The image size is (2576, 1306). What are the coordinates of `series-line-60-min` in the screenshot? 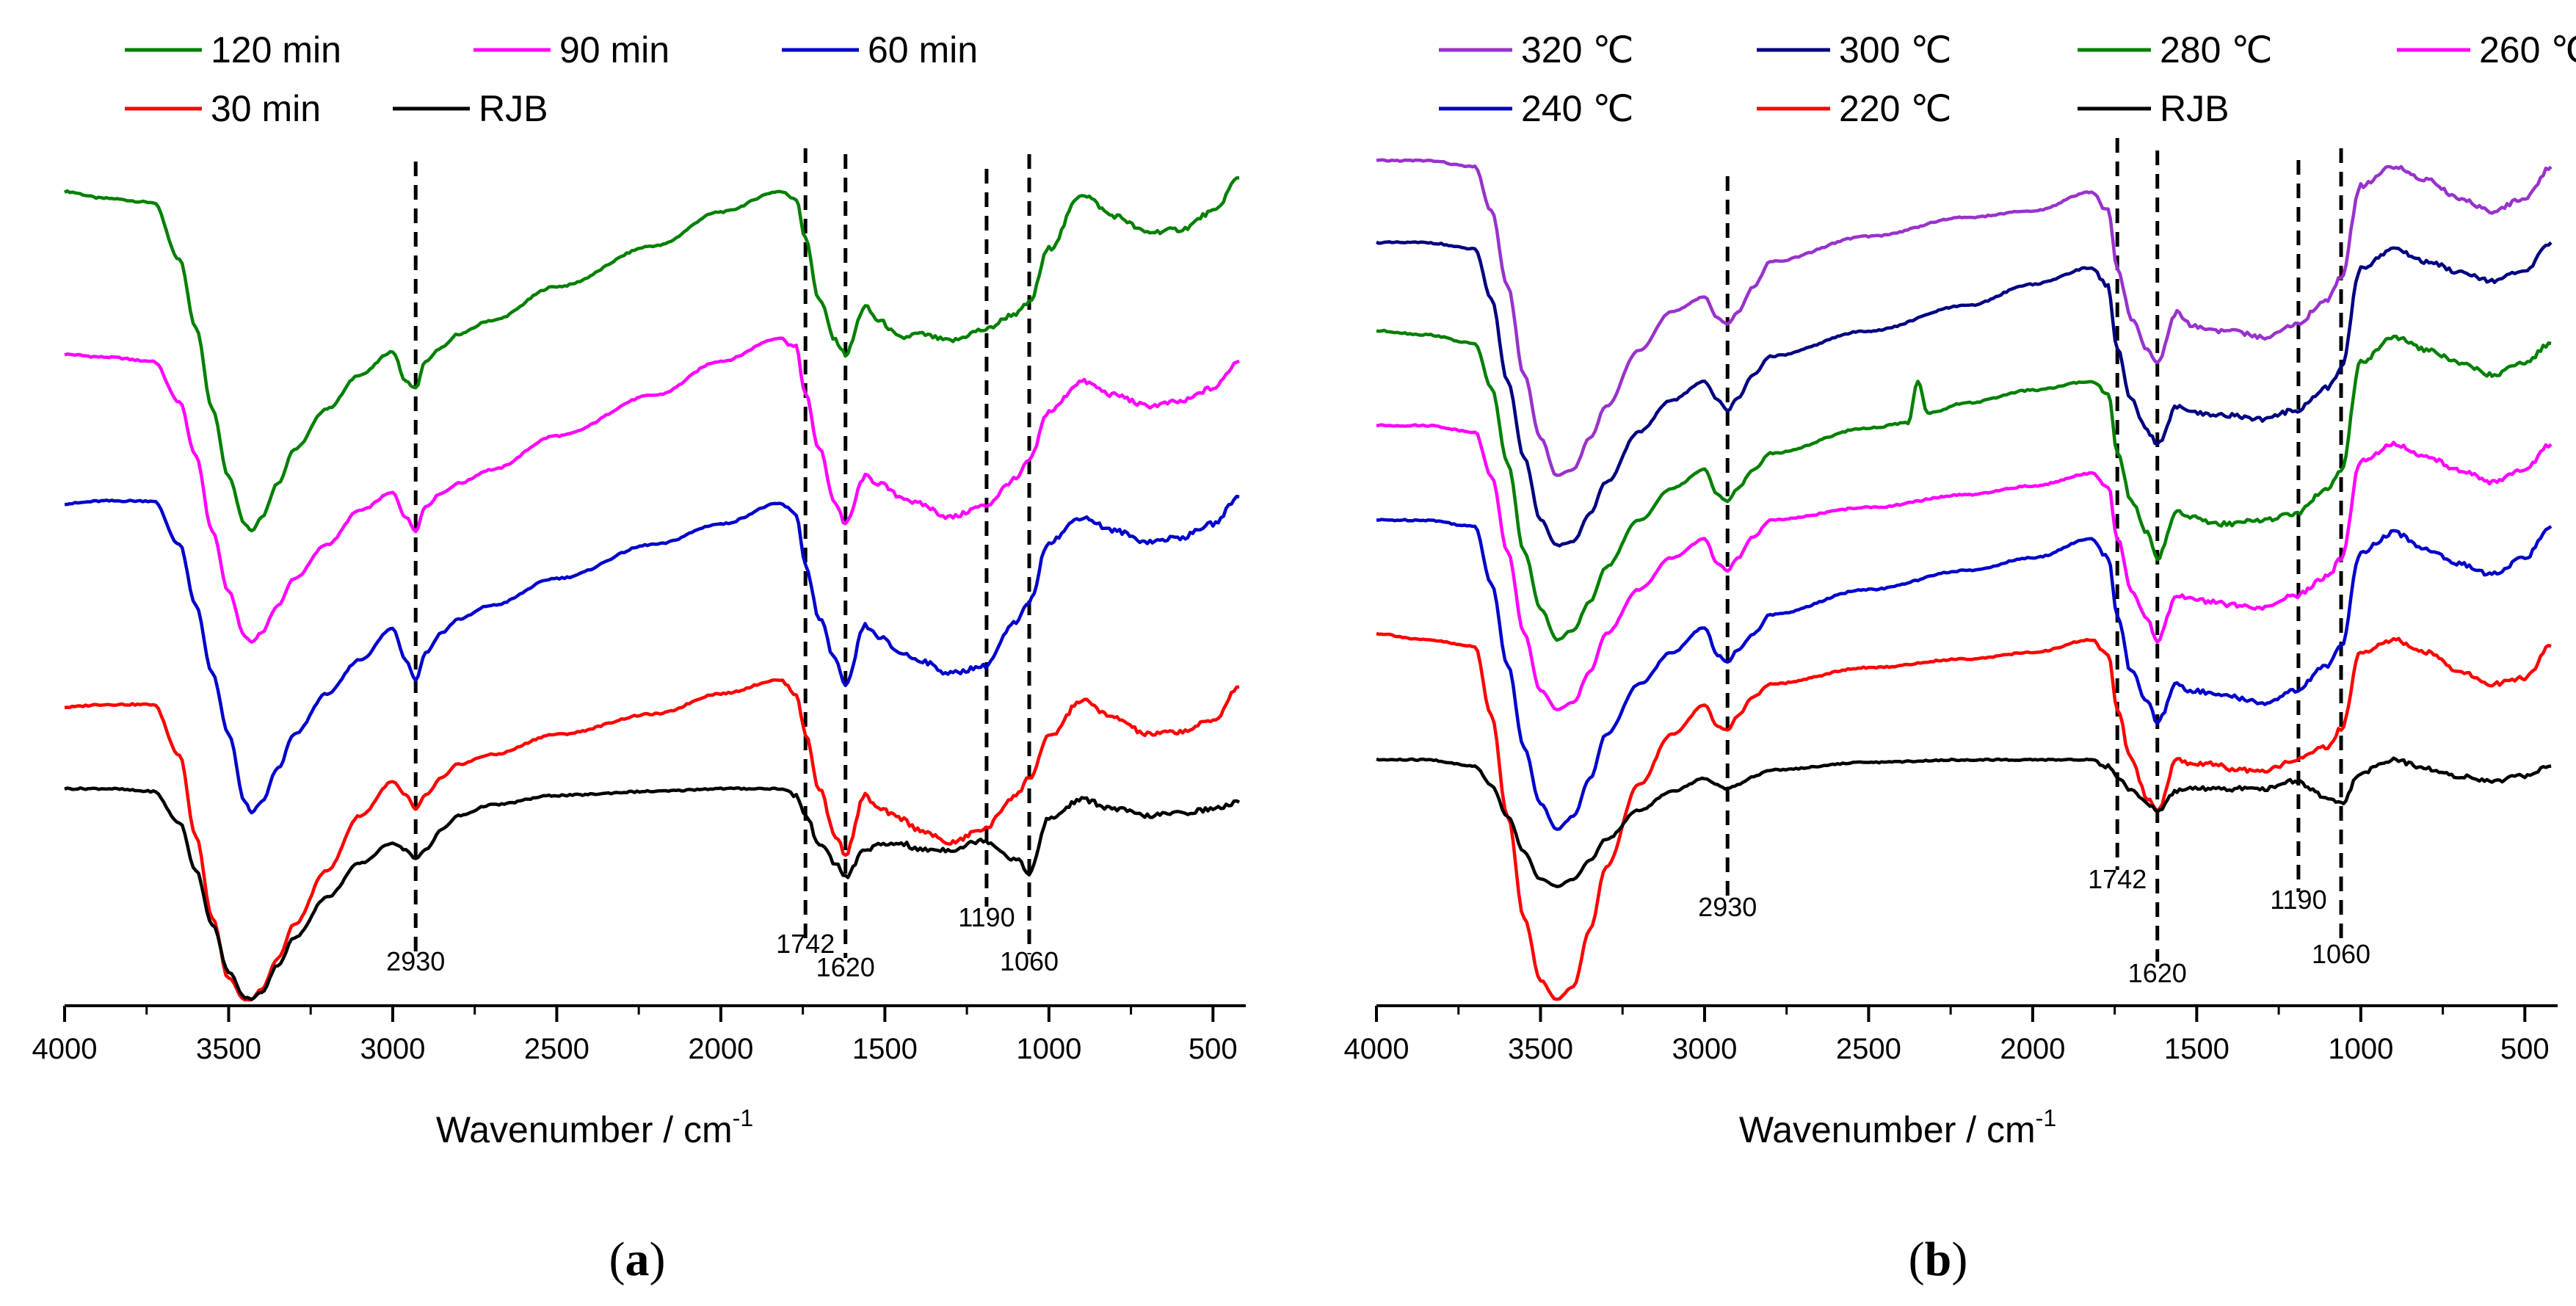 It's located at (652, 654).